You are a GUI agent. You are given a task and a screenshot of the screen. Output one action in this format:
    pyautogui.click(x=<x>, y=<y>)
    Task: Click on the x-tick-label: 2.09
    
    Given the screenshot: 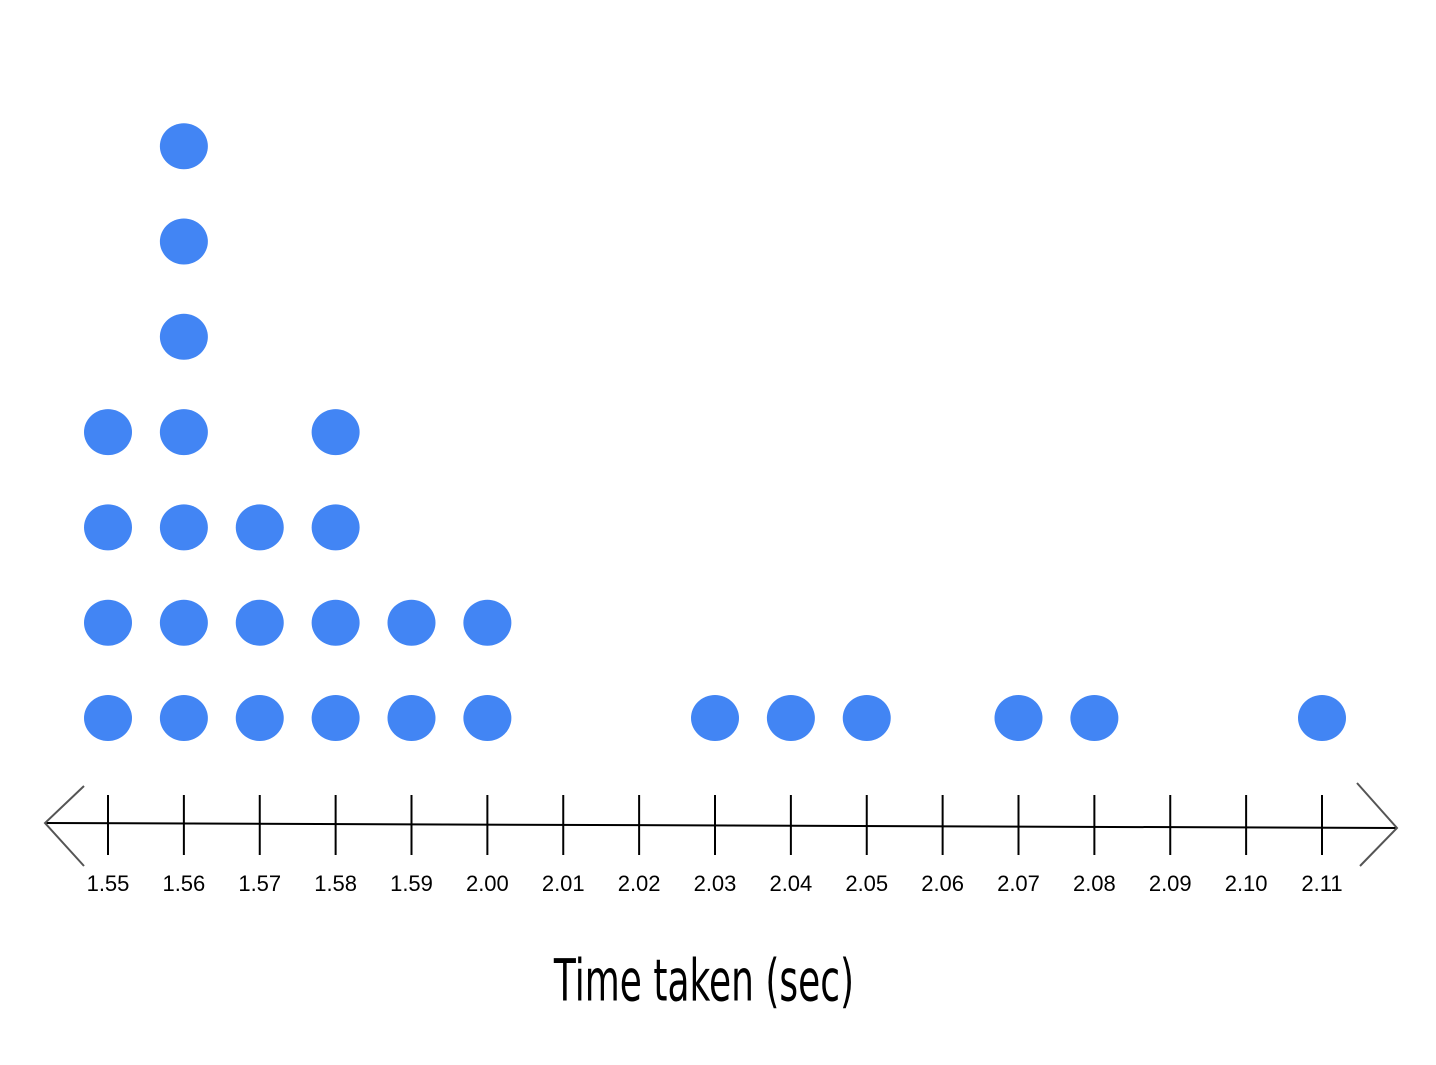 What is the action you would take?
    pyautogui.click(x=1170, y=883)
    